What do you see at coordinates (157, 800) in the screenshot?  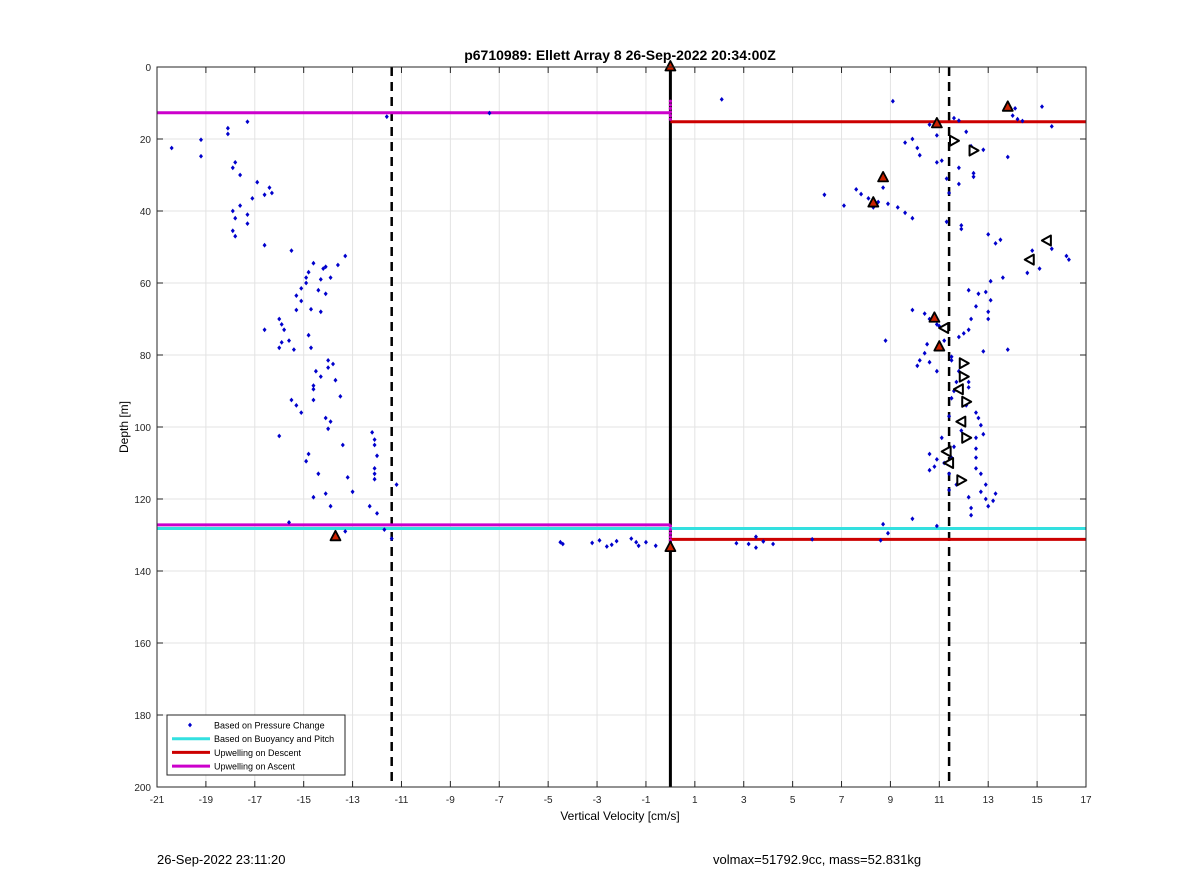 I see `x-tick-label: -21` at bounding box center [157, 800].